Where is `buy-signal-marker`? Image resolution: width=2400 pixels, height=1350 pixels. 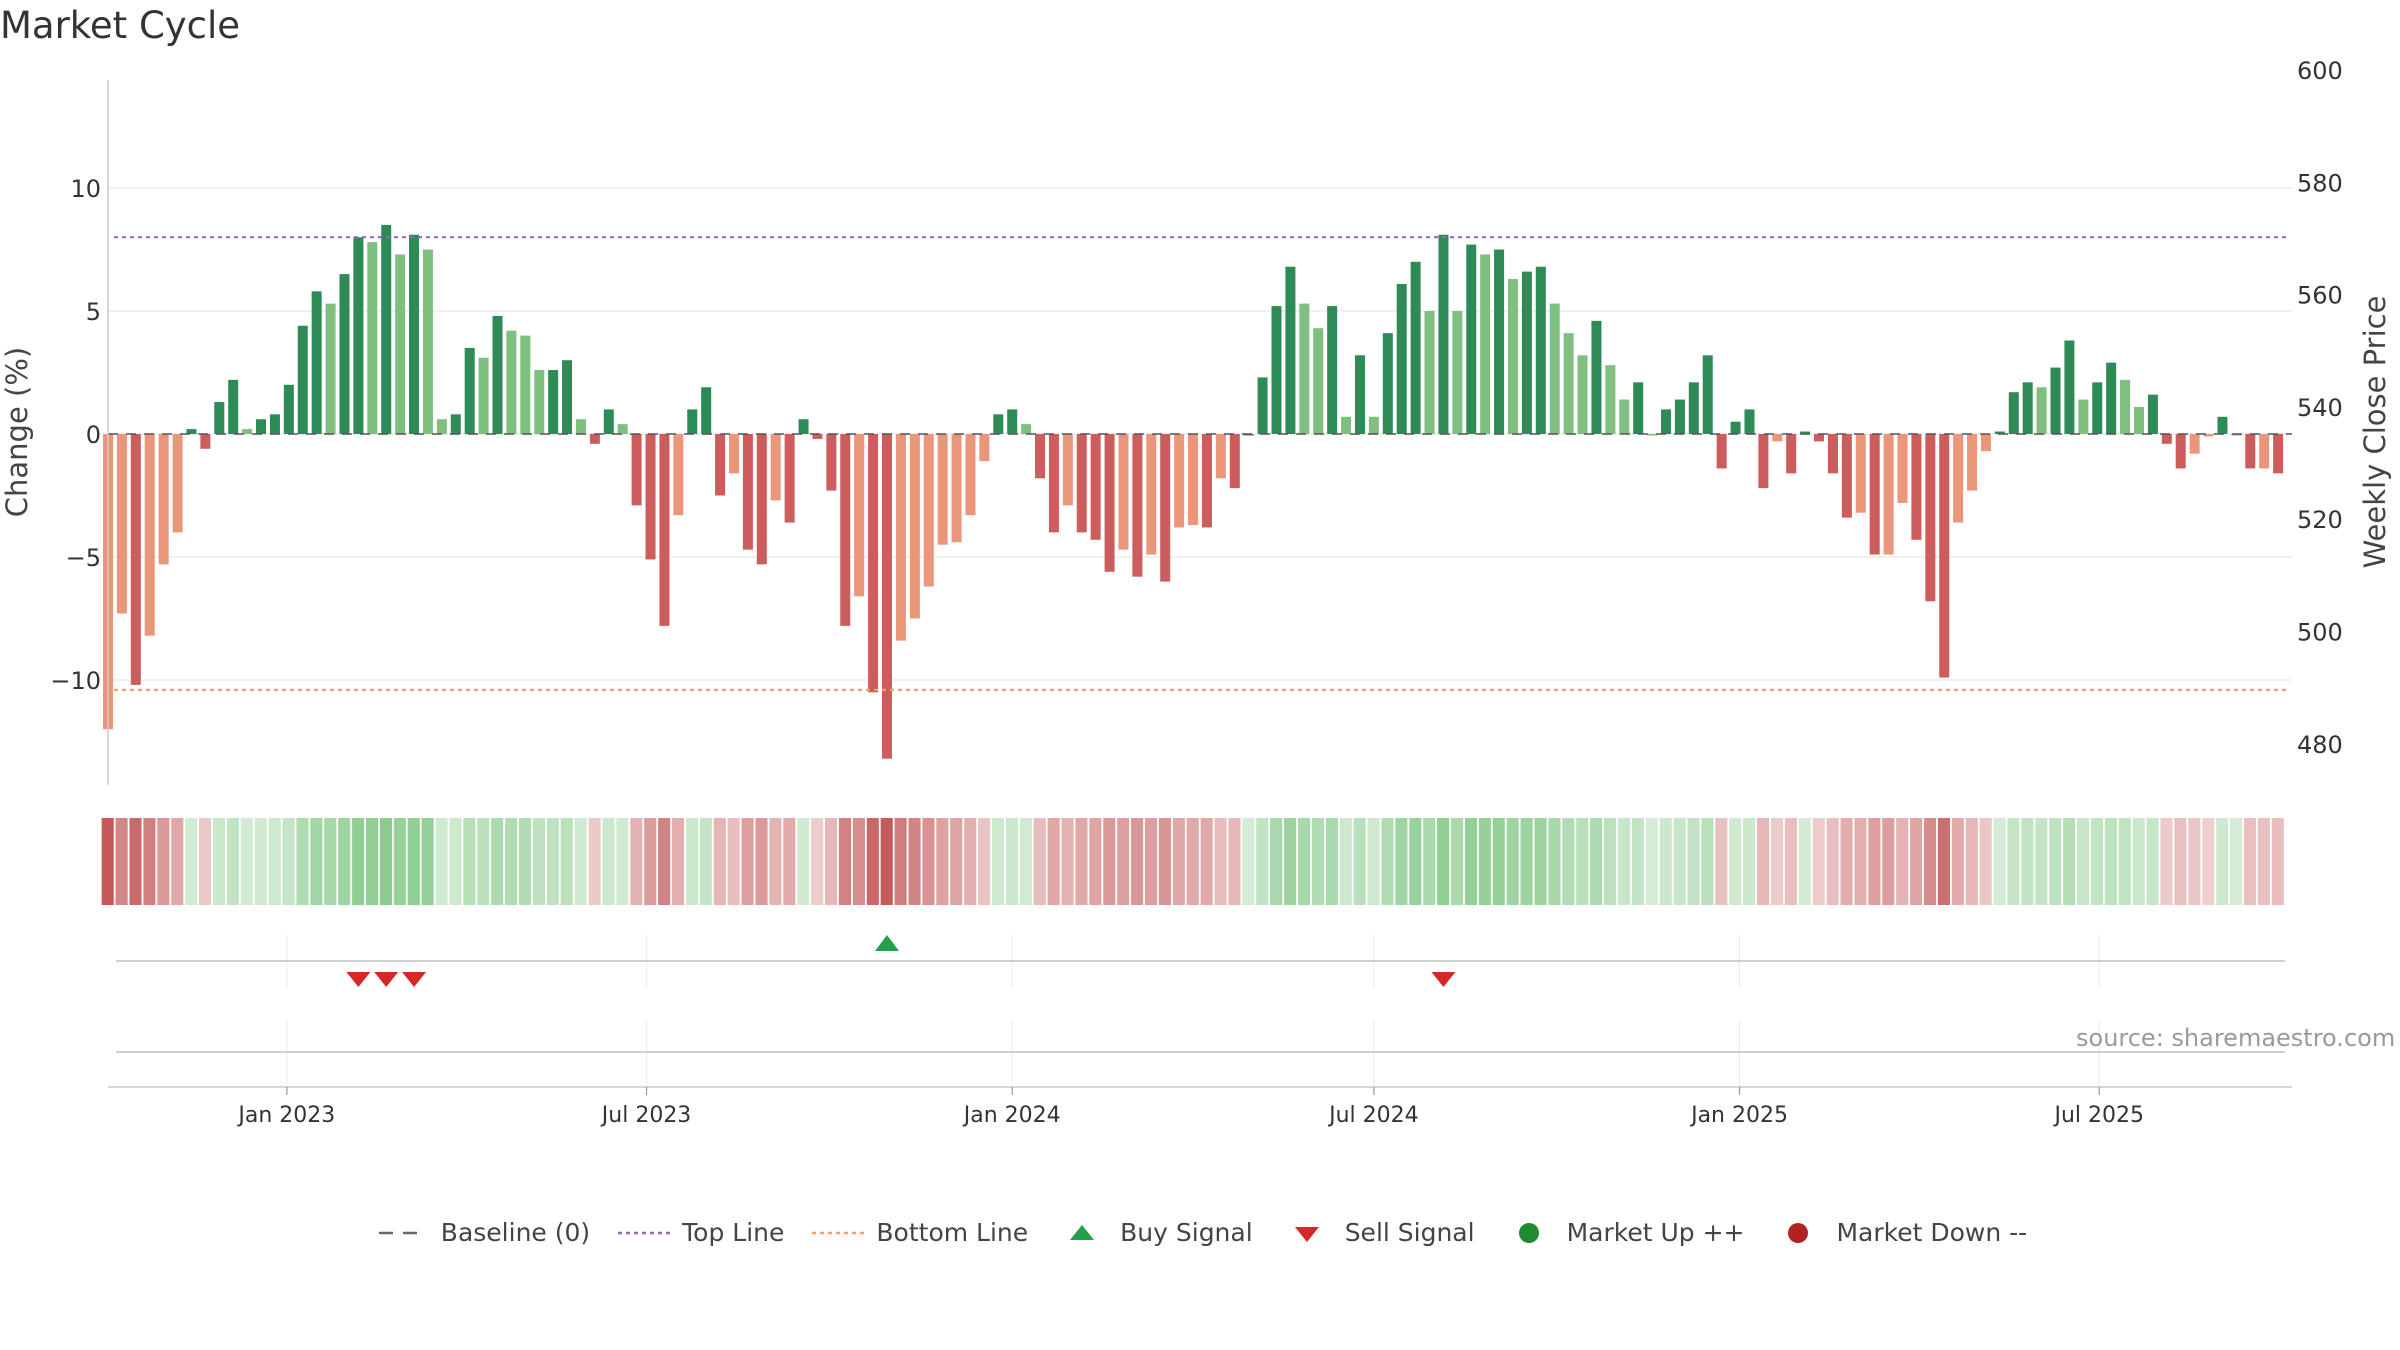
buy-signal-marker is located at coordinates (887, 943).